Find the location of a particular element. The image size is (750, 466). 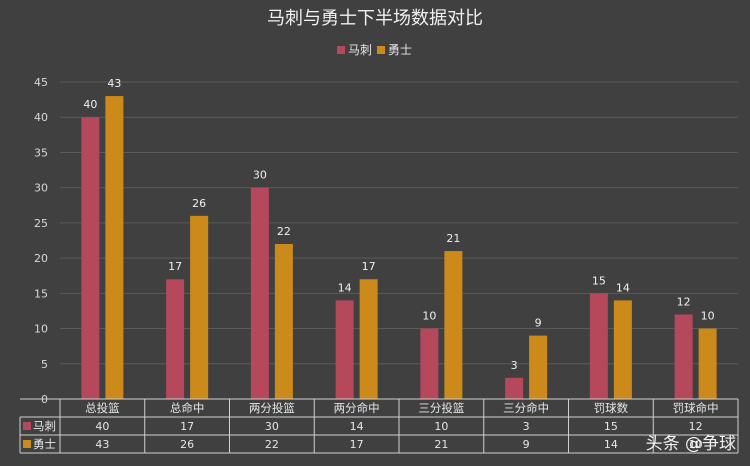

table-series-label: 马刺 is located at coordinates (44, 426).